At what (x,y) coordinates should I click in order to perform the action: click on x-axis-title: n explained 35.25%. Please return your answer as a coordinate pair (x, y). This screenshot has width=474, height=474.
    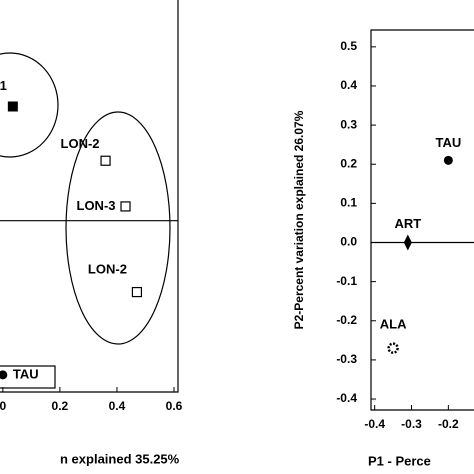
    Looking at the image, I should click on (120, 458).